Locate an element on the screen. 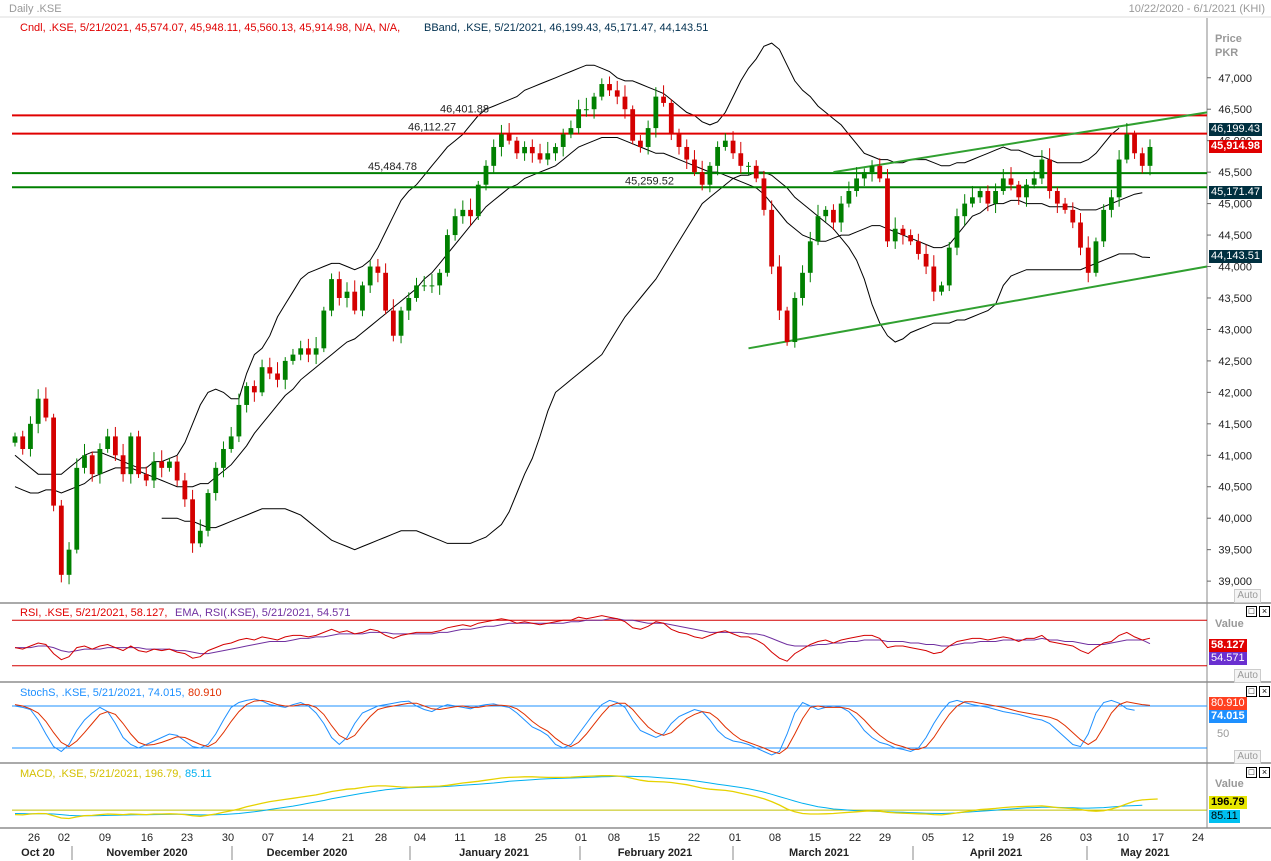 This screenshot has height=861, width=1271. signal-legend: 85.11 is located at coordinates (198, 774).